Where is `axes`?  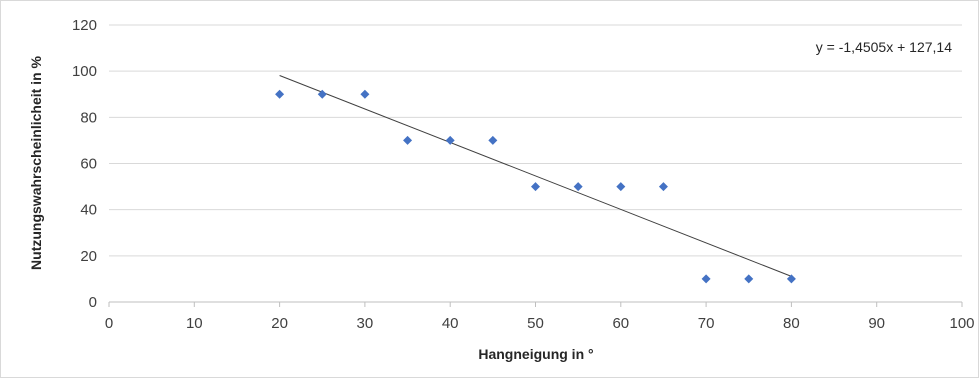
axes is located at coordinates (535, 304).